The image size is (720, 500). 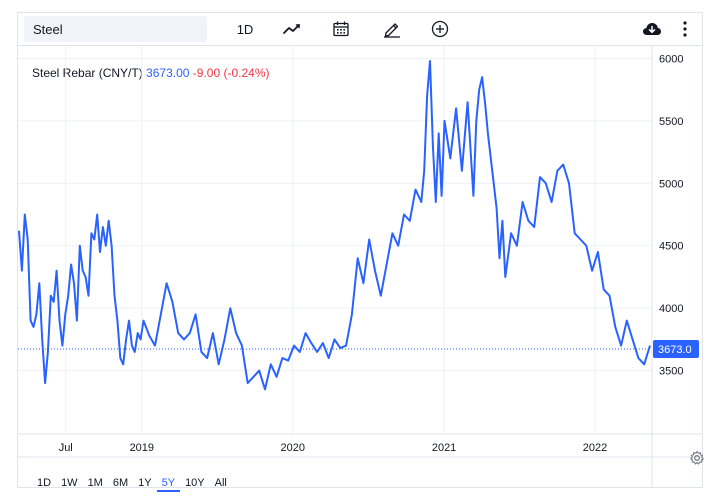 I want to click on x-tick-label: 2019, so click(x=142, y=448).